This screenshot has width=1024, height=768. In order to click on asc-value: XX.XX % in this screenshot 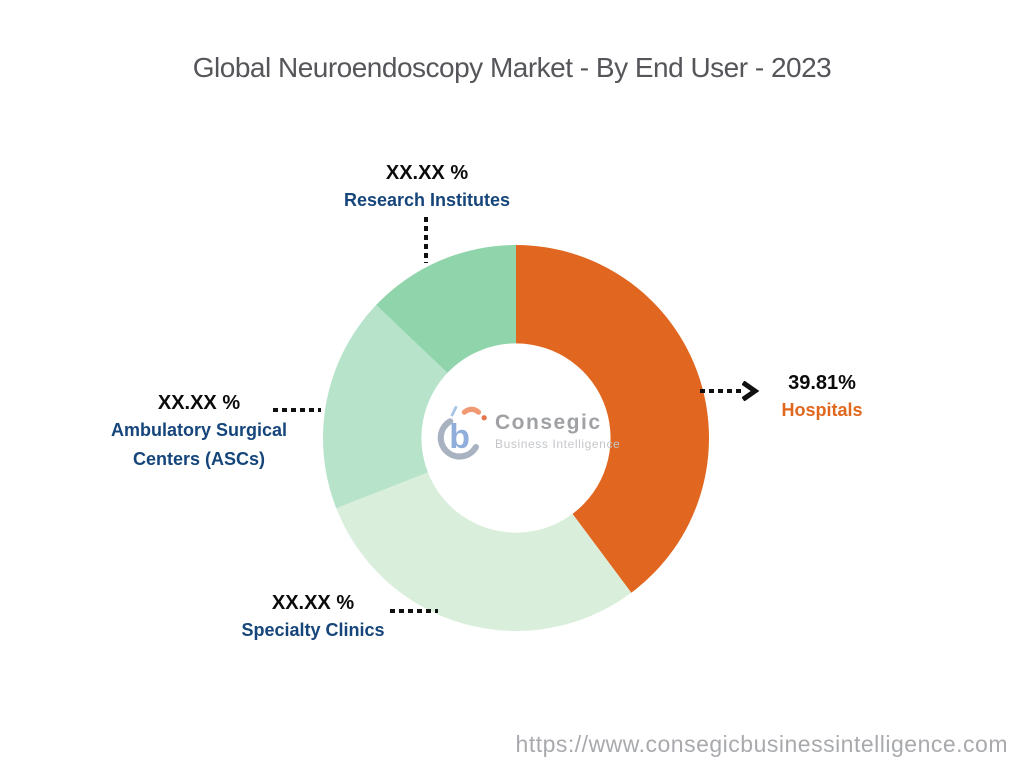, I will do `click(199, 403)`.